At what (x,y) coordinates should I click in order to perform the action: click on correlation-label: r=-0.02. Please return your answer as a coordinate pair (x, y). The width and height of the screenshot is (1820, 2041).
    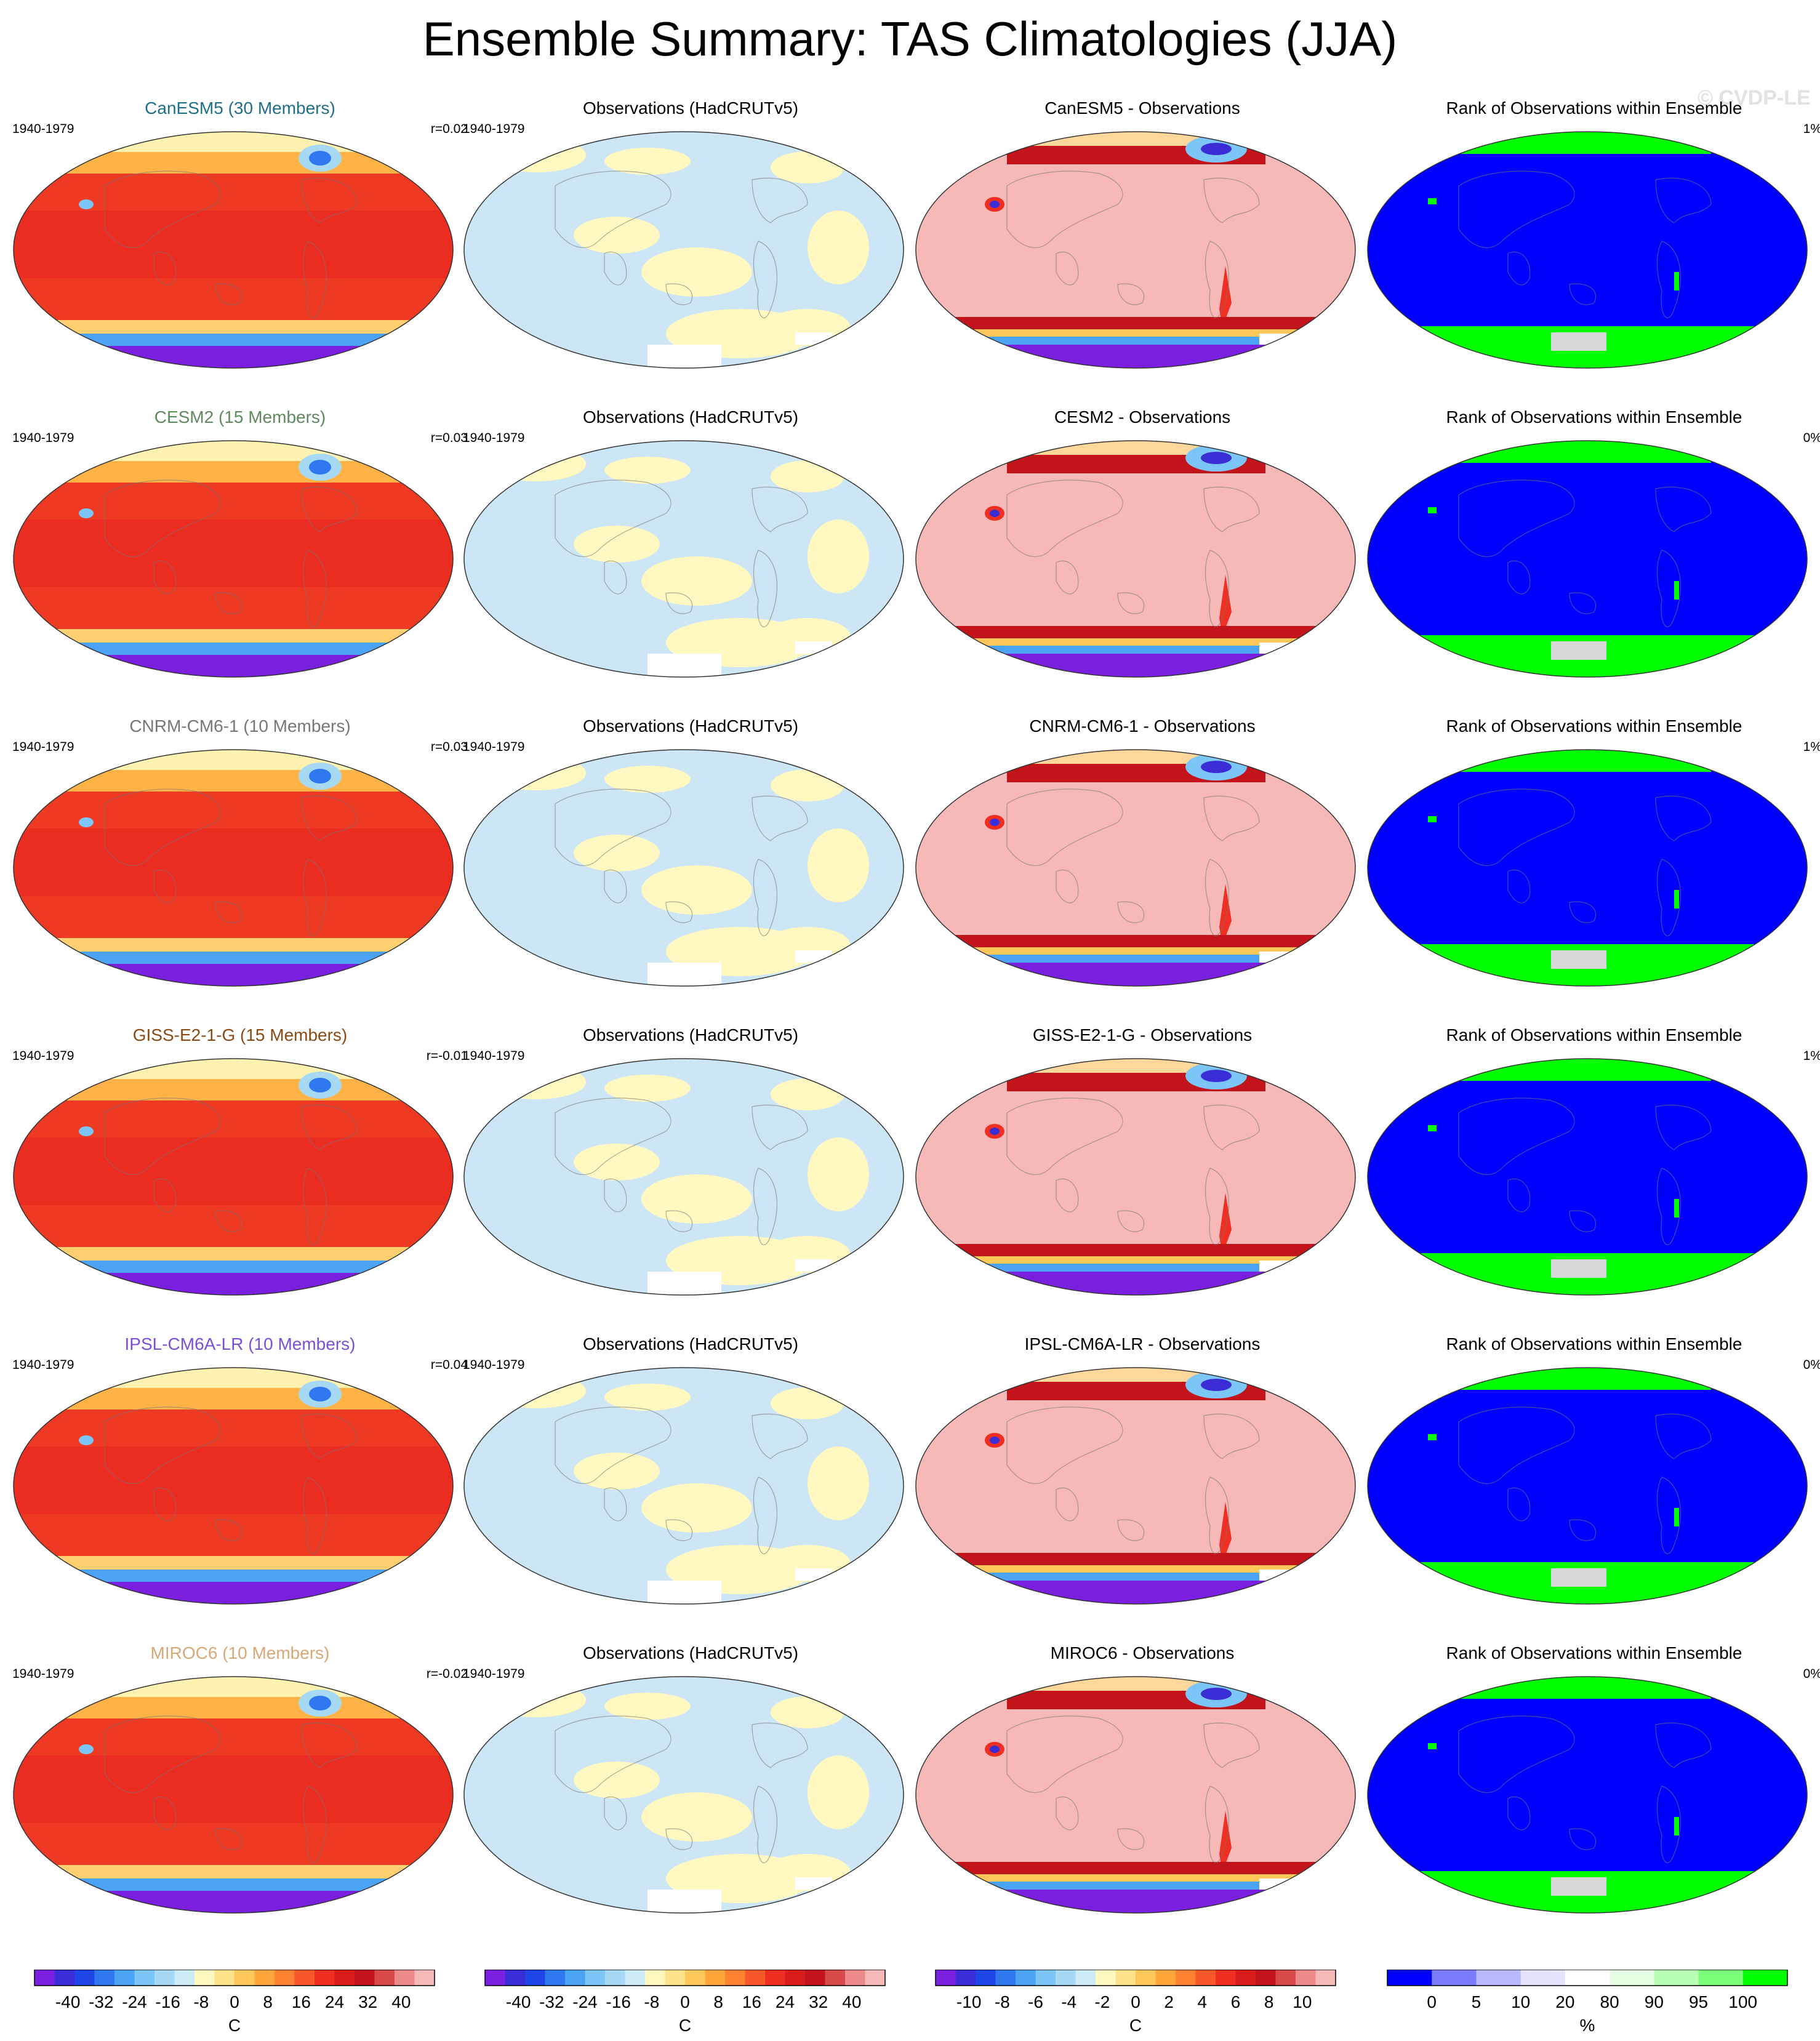
    Looking at the image, I should click on (447, 1674).